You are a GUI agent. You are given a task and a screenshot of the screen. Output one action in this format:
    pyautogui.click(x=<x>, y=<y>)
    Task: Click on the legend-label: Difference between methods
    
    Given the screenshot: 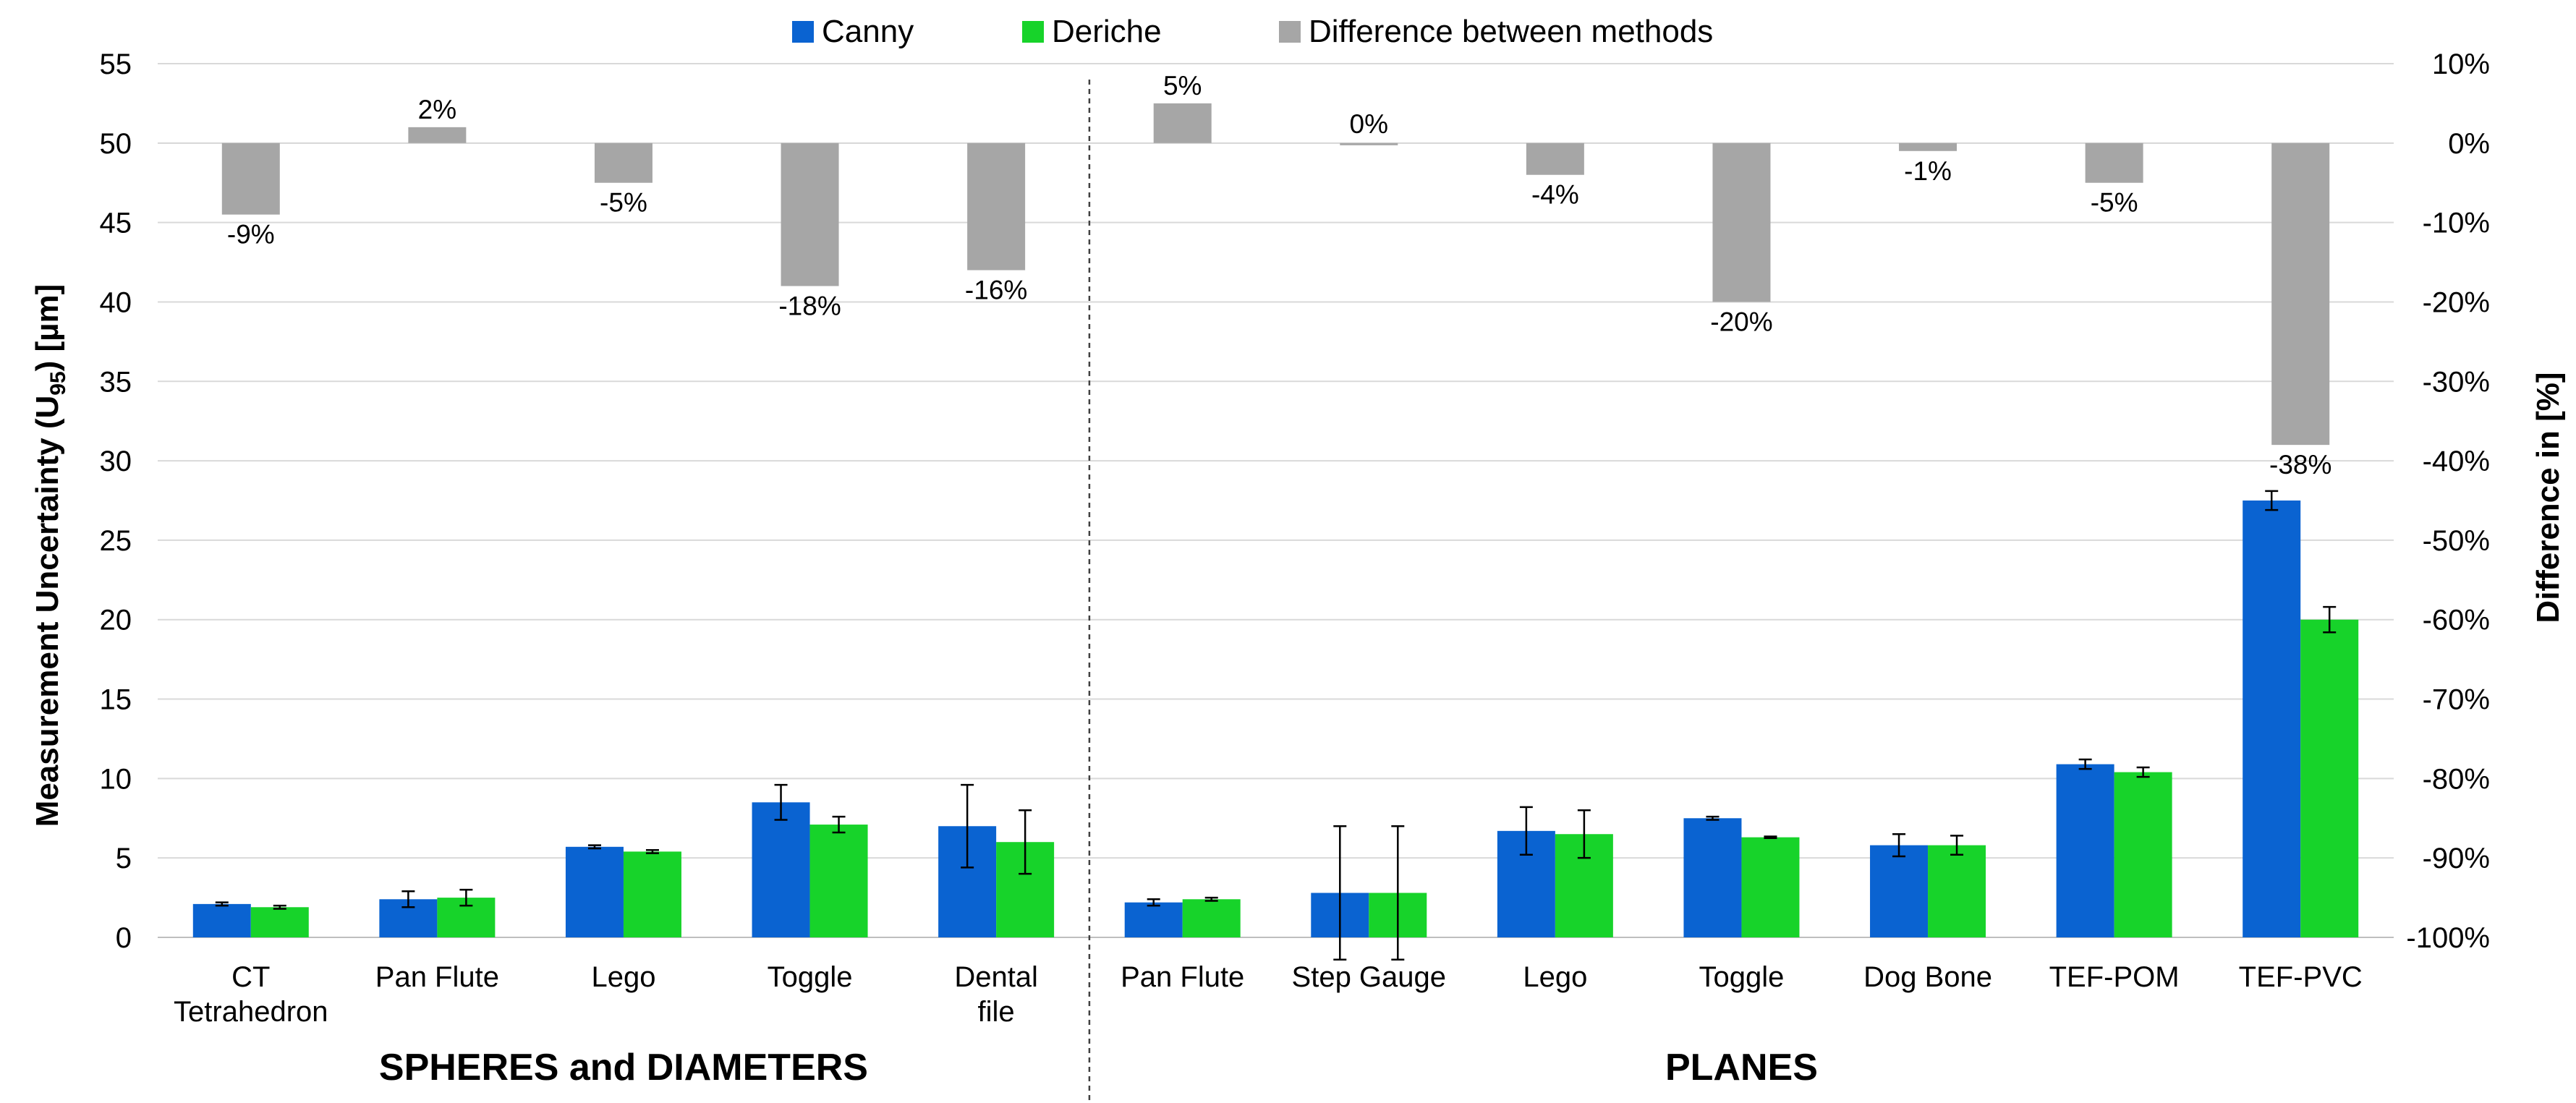 What is the action you would take?
    pyautogui.click(x=1511, y=32)
    